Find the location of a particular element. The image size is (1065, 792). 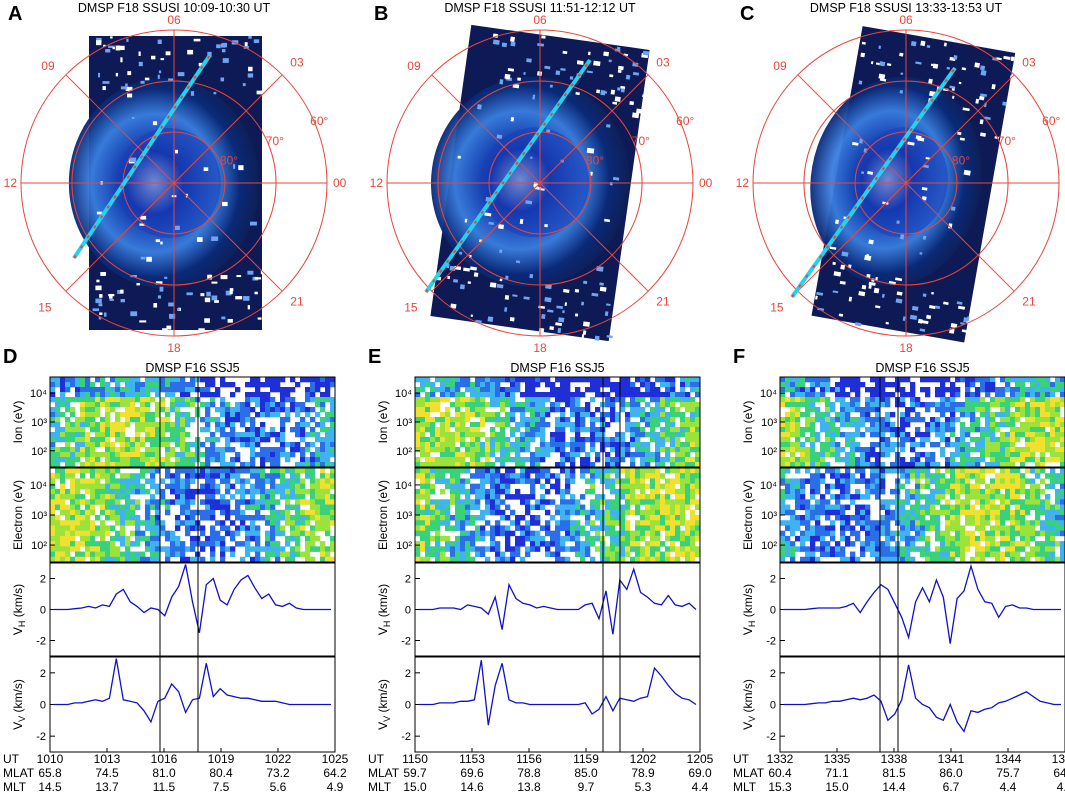

y-tick-label: 10³ is located at coordinates (39, 516).